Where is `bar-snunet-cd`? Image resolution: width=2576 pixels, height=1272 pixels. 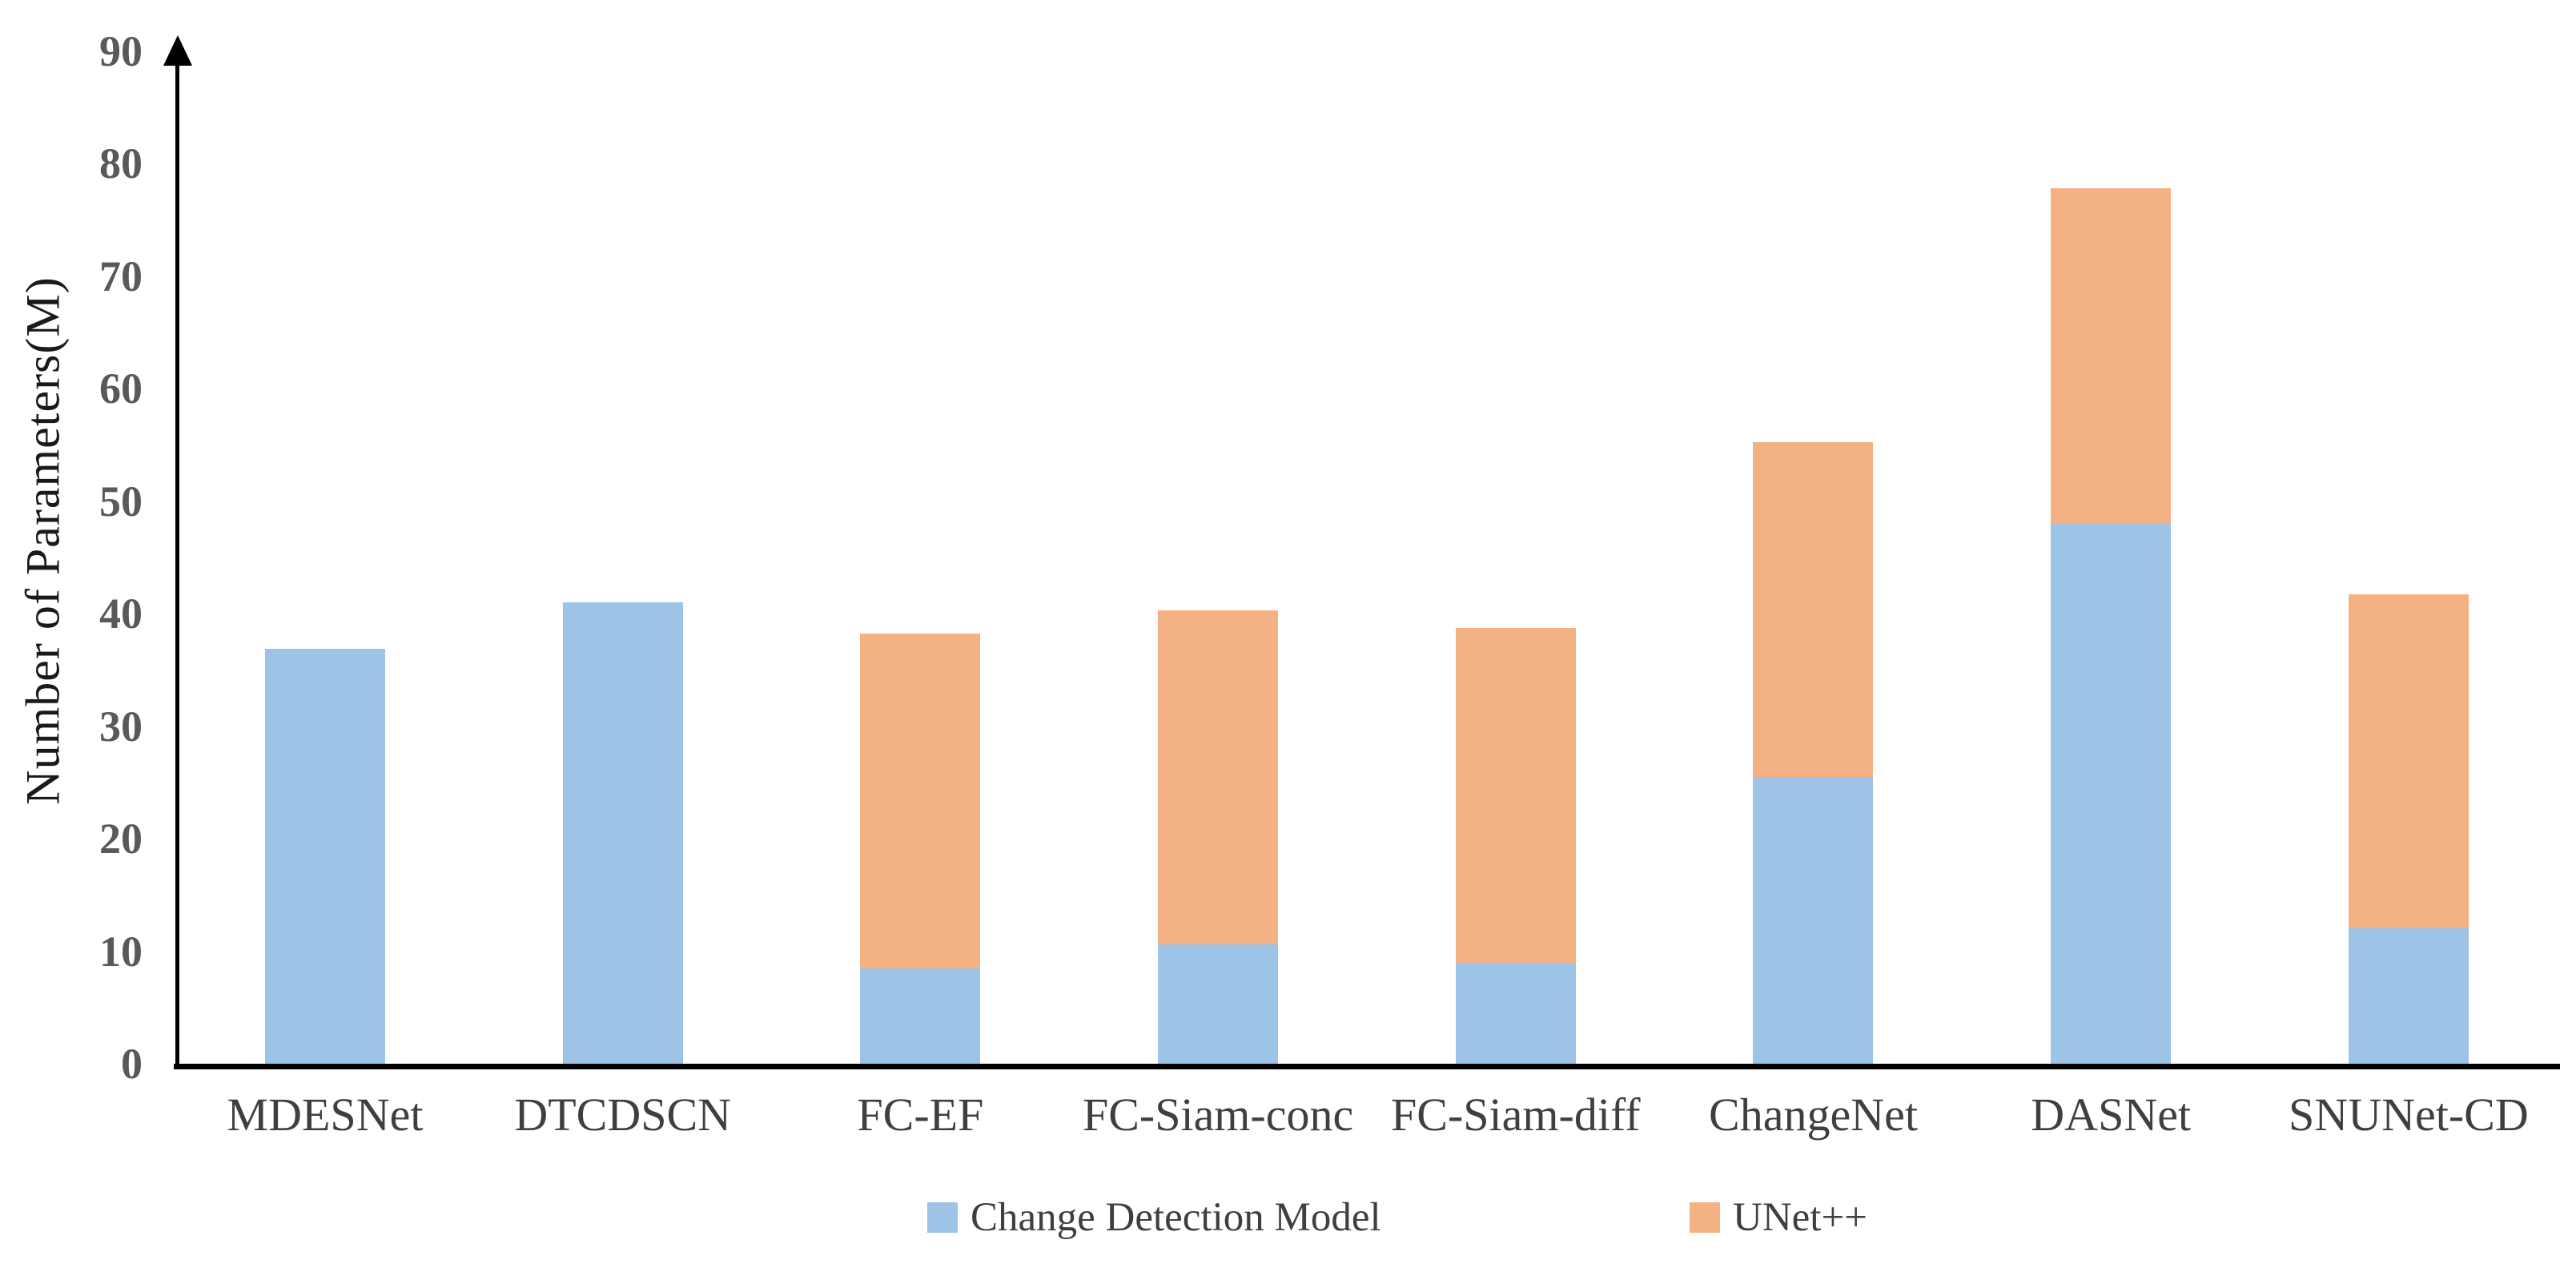 bar-snunet-cd is located at coordinates (2408, 829).